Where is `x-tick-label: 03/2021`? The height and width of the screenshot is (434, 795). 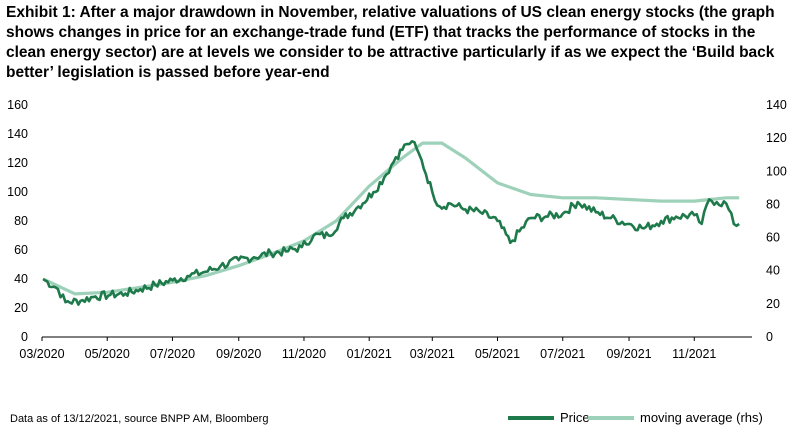
x-tick-label: 03/2021 is located at coordinates (432, 354).